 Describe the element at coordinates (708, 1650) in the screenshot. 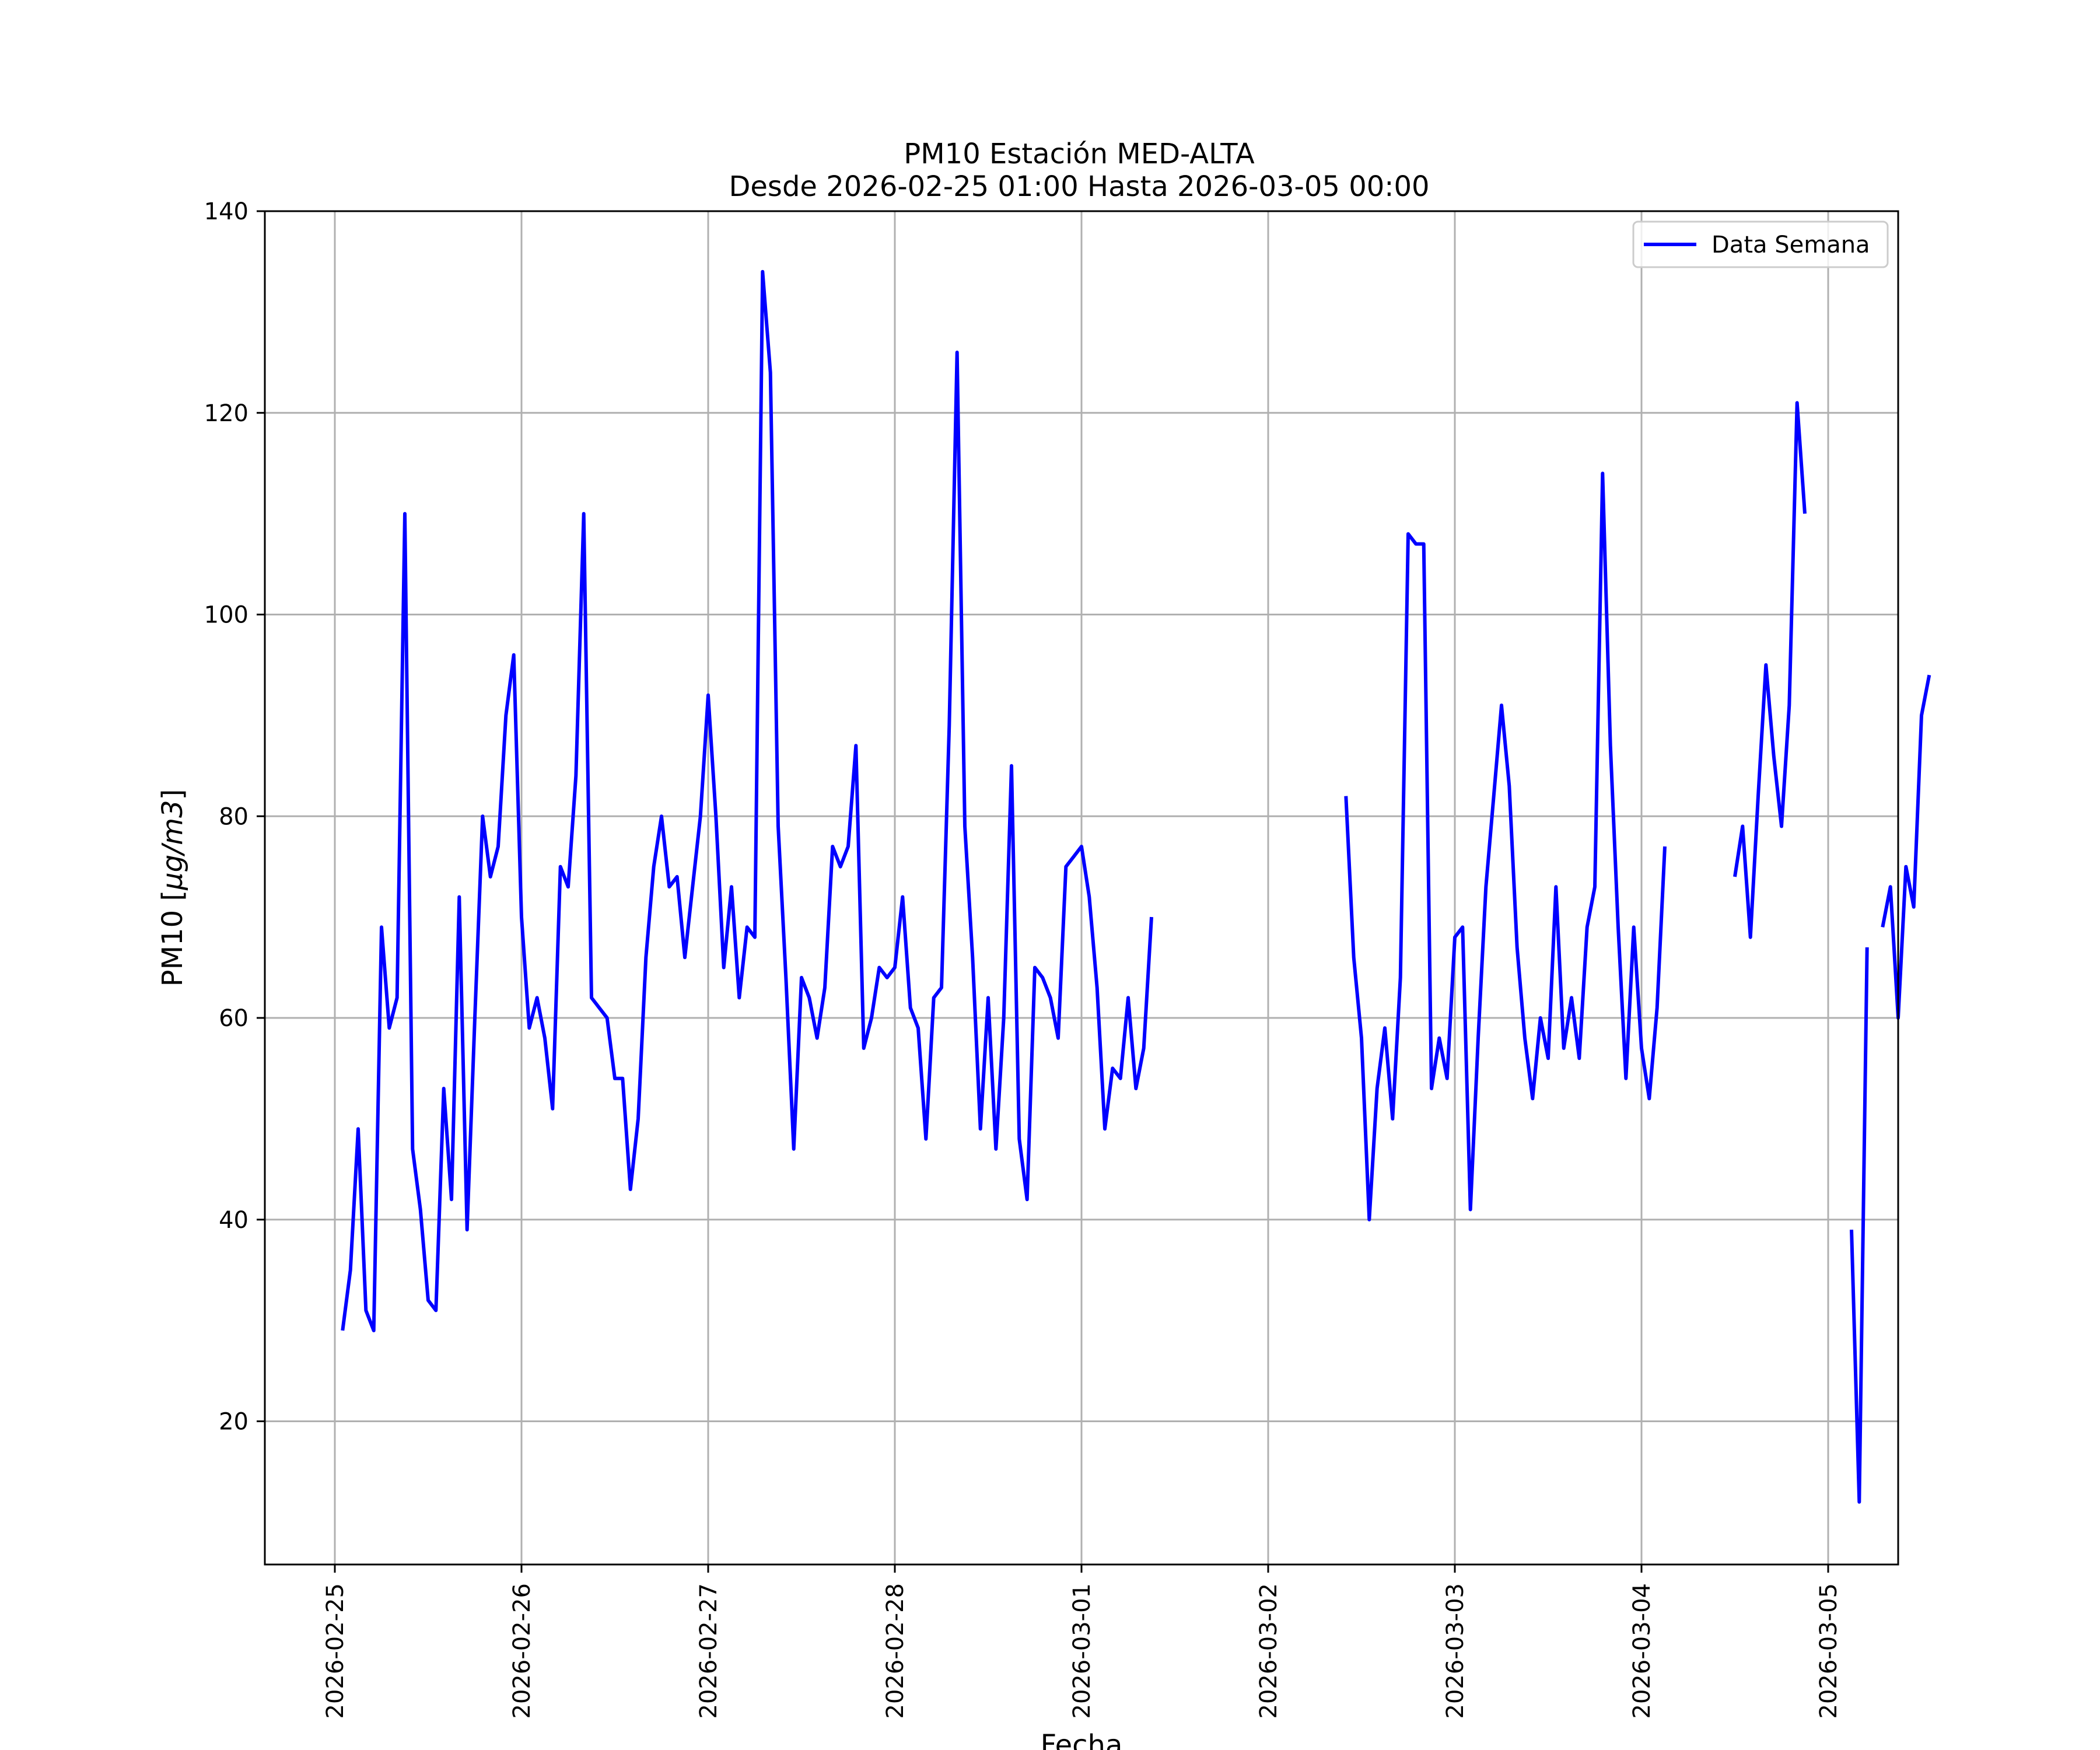

I see `x-tick-label: 2026-02-27` at that location.